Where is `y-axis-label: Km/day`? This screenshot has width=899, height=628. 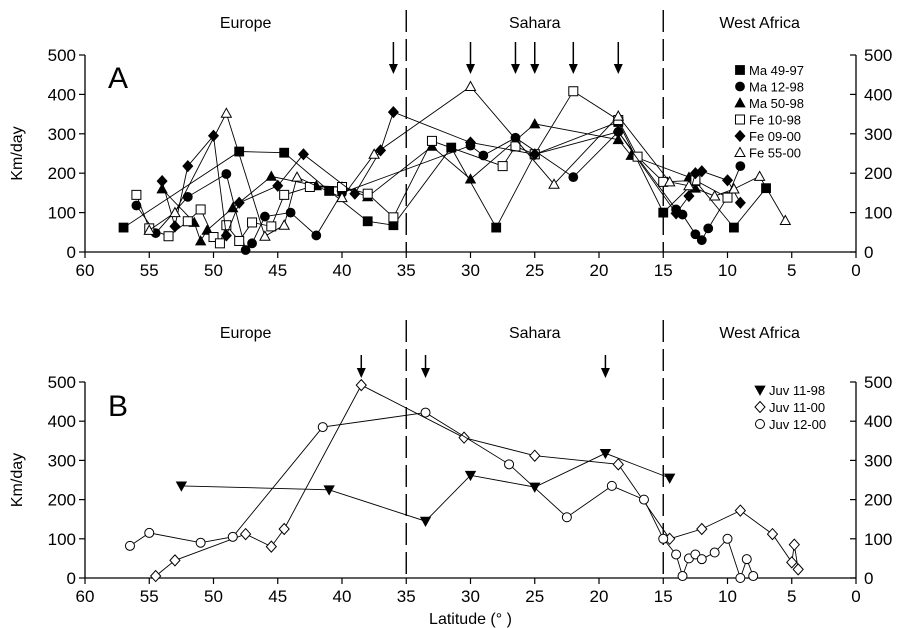
y-axis-label: Km/day is located at coordinates (17, 153).